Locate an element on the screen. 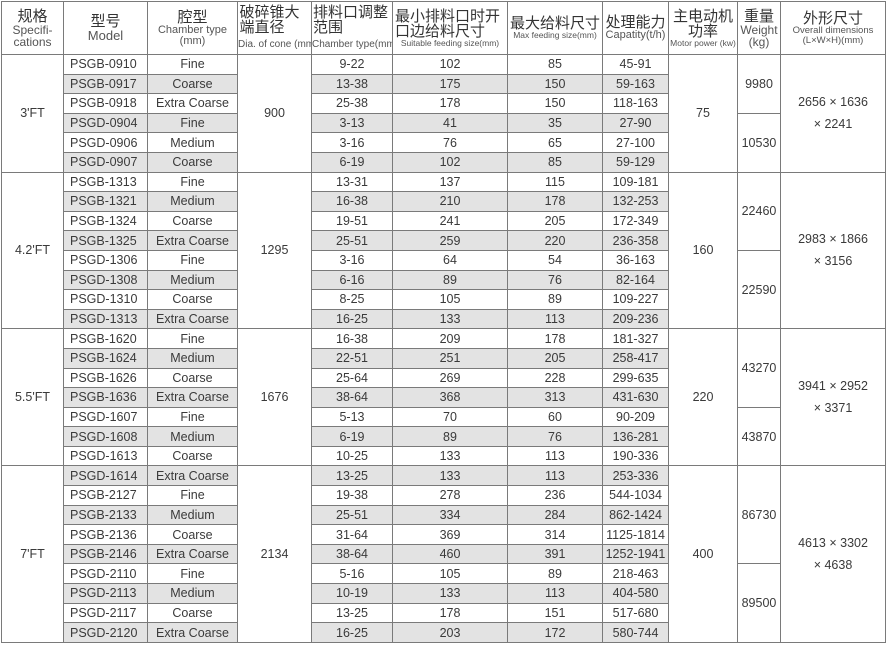 The width and height of the screenshot is (886, 652). dia-cell: 1676 is located at coordinates (274, 397).